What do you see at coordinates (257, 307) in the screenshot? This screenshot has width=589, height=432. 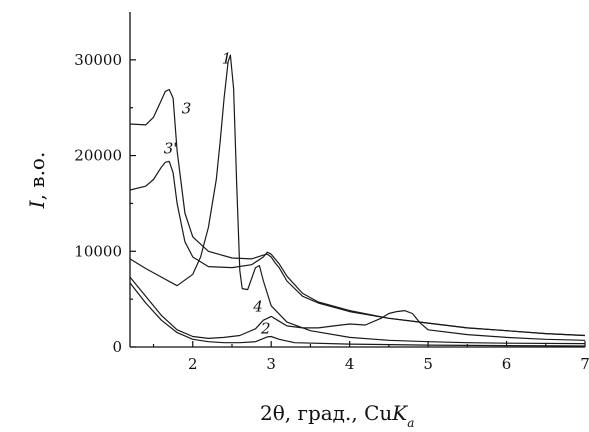 I see `curve-label-5: 4` at bounding box center [257, 307].